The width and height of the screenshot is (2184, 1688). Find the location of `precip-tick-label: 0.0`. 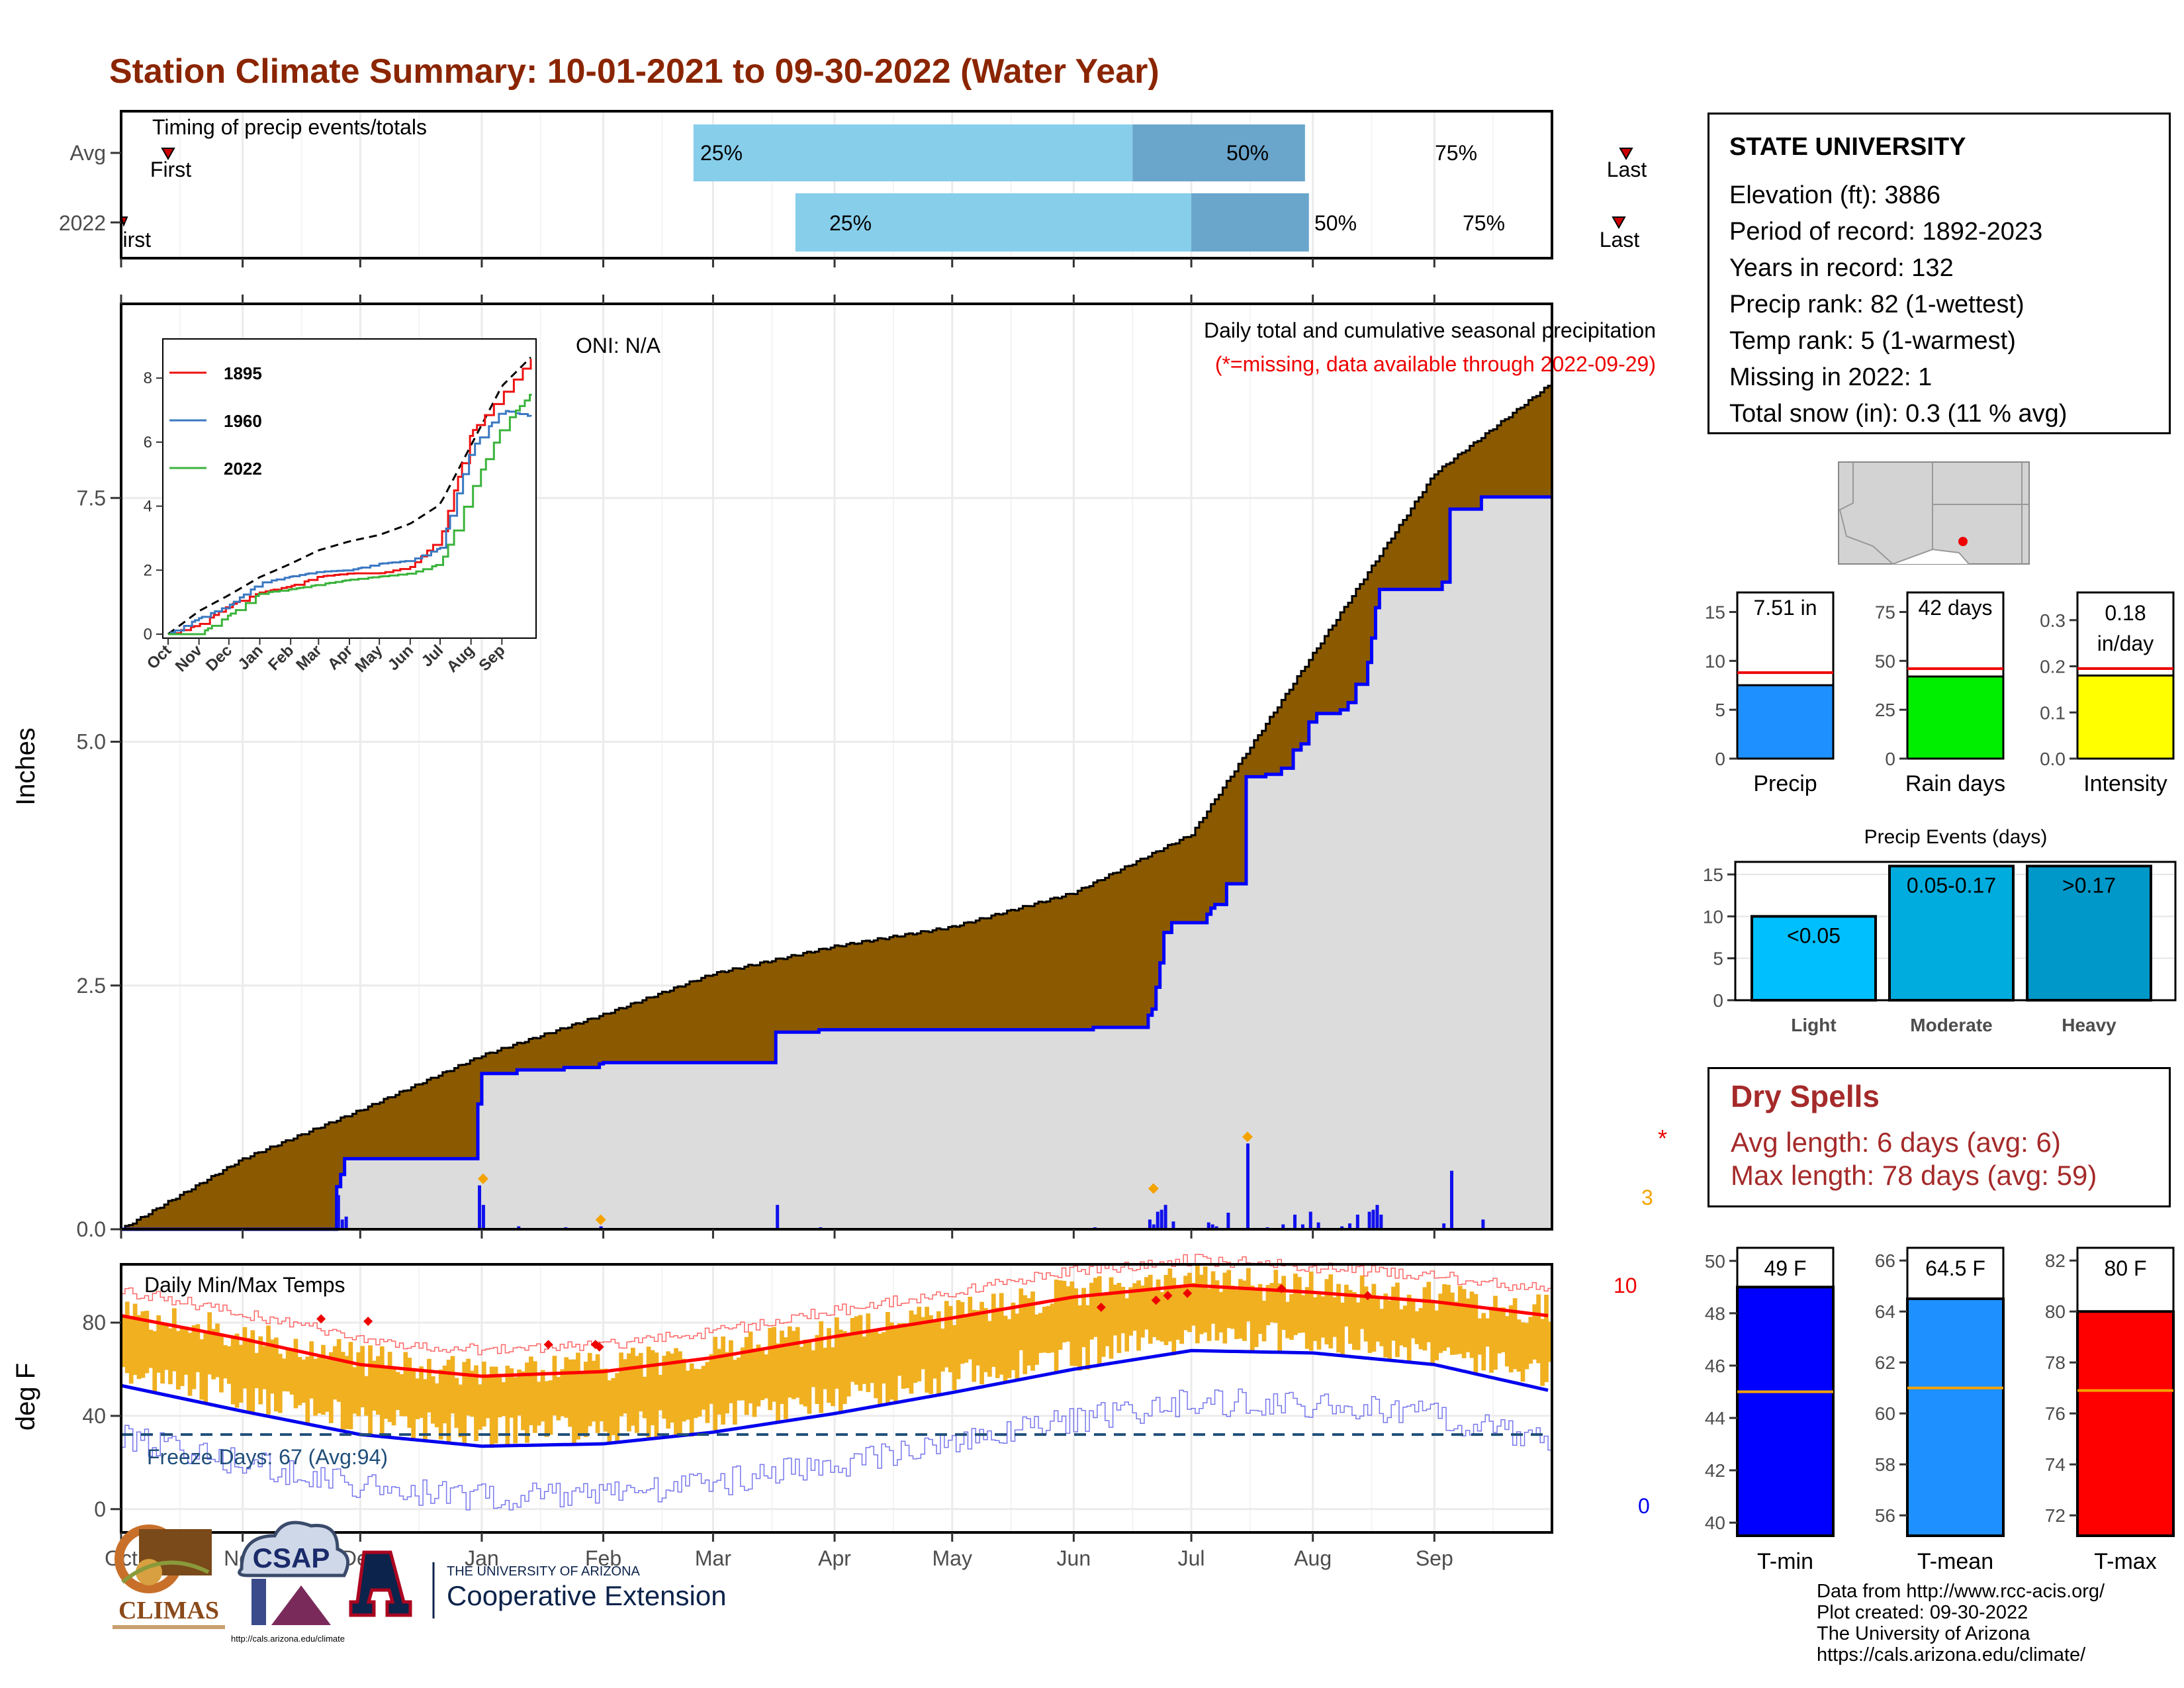

precip-tick-label: 0.0 is located at coordinates (92, 1229).